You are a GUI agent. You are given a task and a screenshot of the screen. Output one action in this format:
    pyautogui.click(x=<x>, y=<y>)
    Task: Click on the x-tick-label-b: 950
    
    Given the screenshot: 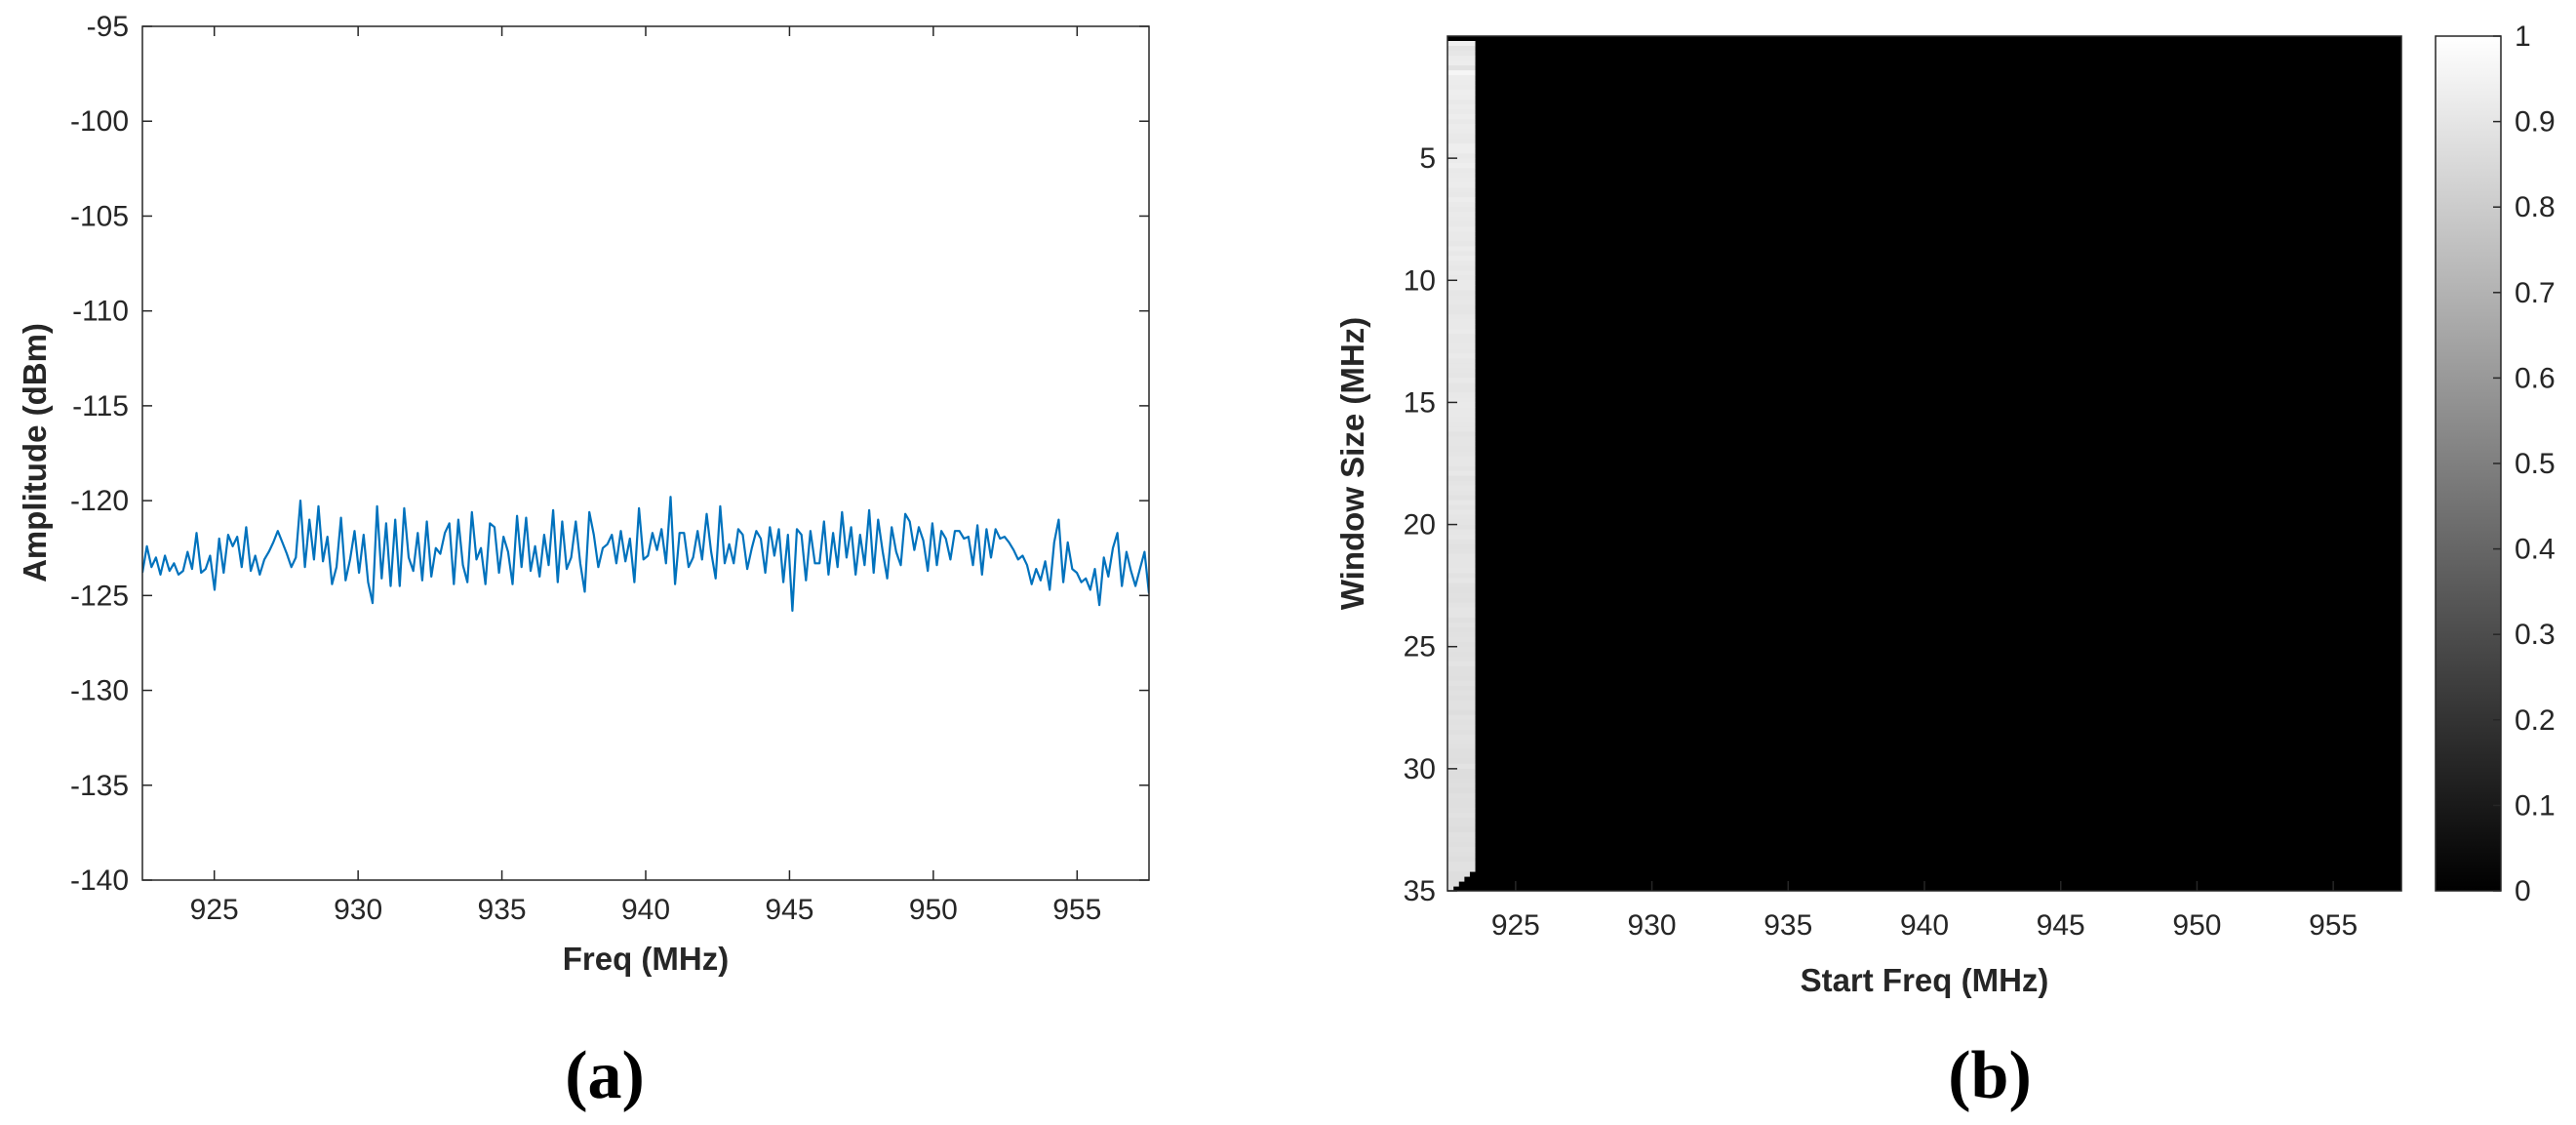 What is the action you would take?
    pyautogui.click(x=2196, y=925)
    